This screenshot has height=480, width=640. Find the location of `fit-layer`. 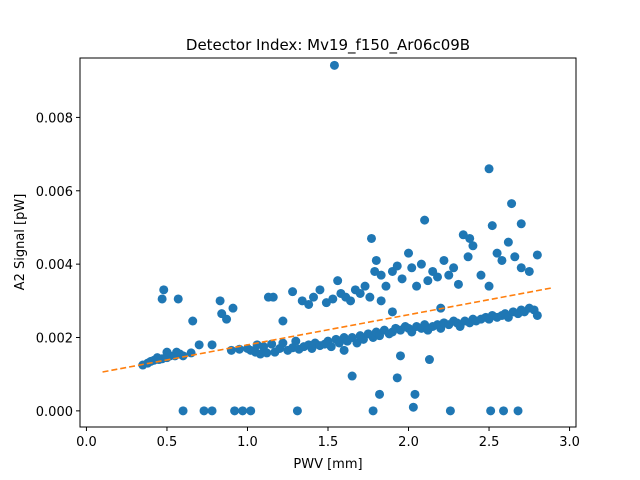

fit-layer is located at coordinates (328, 329).